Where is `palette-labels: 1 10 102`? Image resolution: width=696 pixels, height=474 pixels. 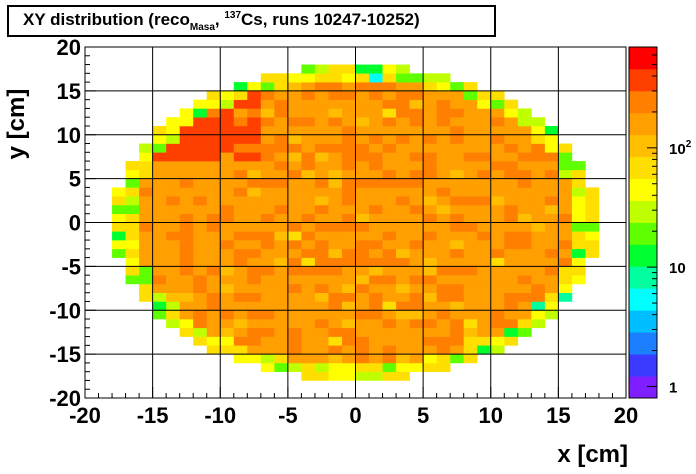 palette-labels: 1 10 102 is located at coordinates (680, 268).